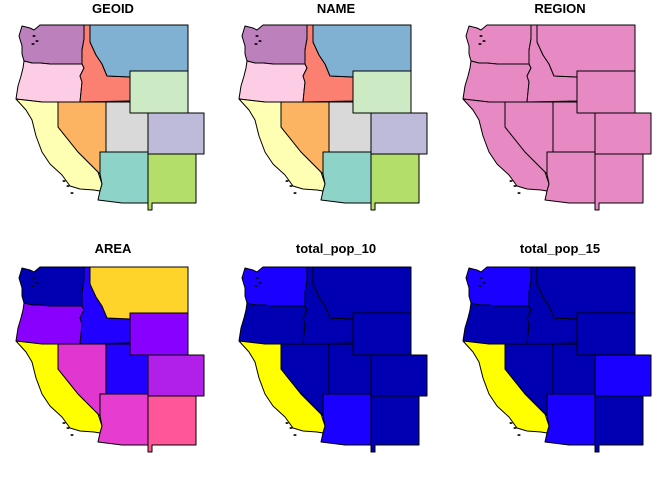  What do you see at coordinates (560, 248) in the screenshot?
I see `panel-title-total-pop-15: total_pop_15` at bounding box center [560, 248].